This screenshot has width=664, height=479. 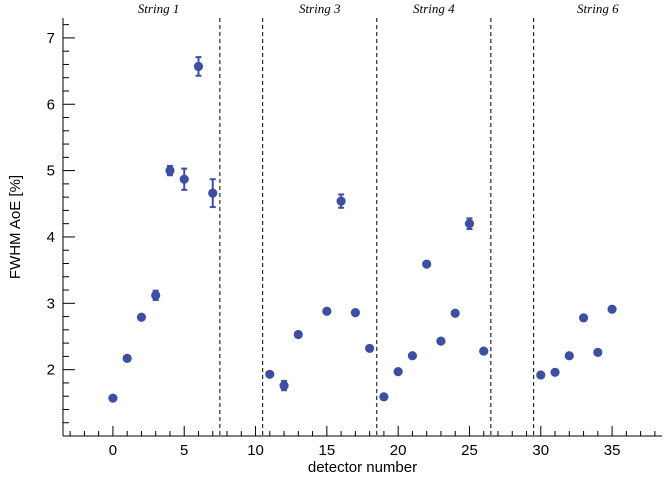 I want to click on x-tick-label: 25, so click(x=469, y=450).